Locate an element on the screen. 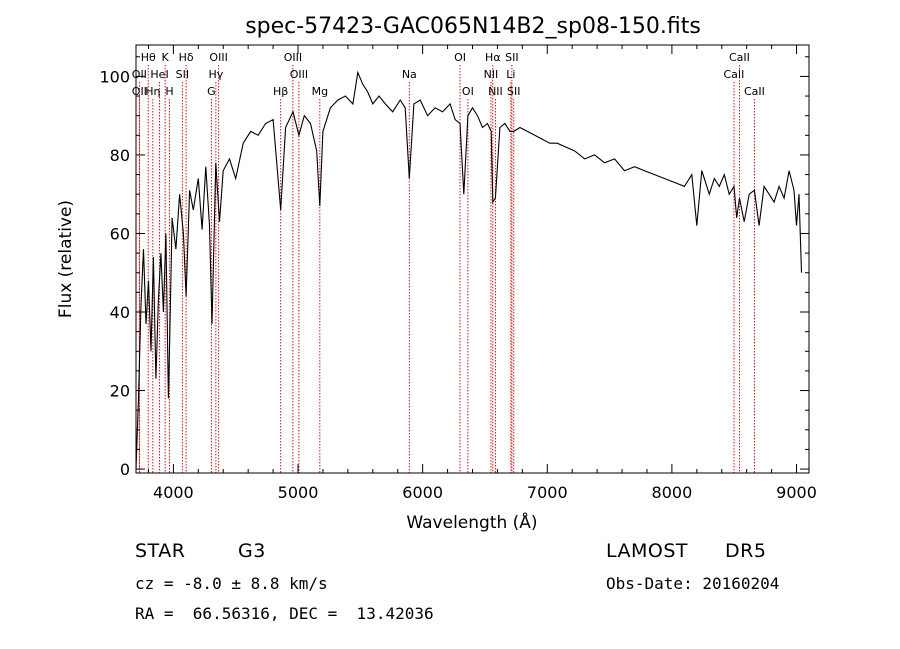 Image resolution: width=900 pixels, height=649 pixels. line-label: G is located at coordinates (211, 91).